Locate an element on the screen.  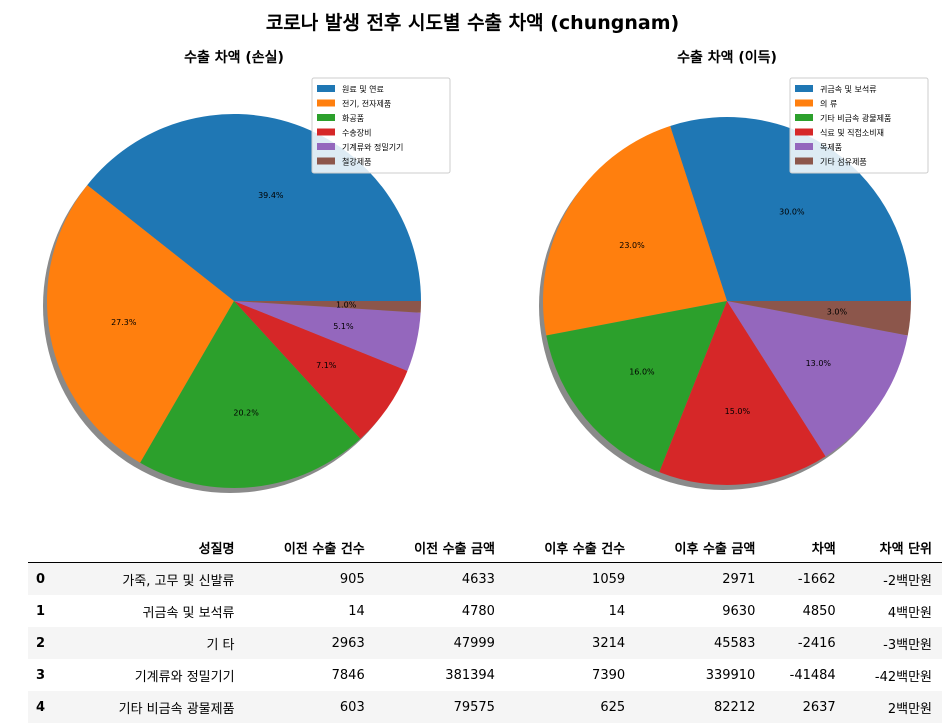
slice-value-label: 16.0% is located at coordinates (642, 371).